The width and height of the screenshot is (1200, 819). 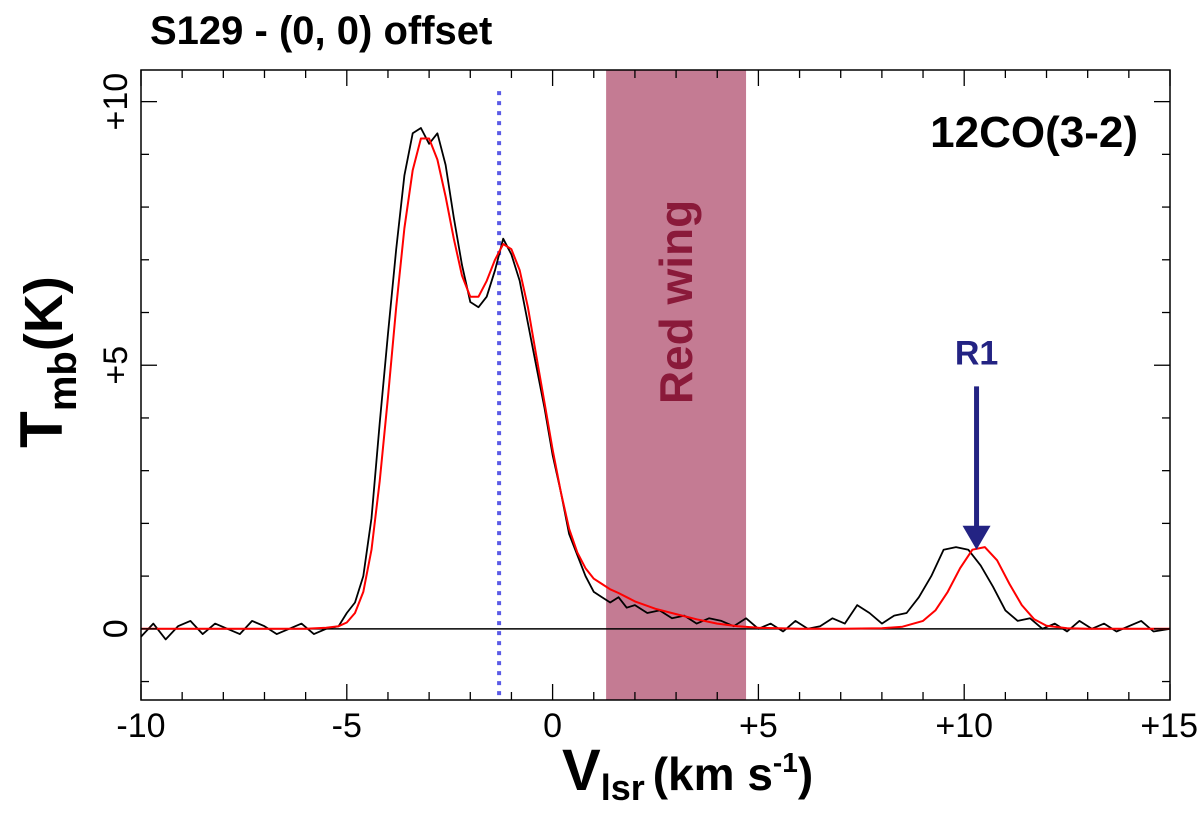 What do you see at coordinates (713, 774) in the screenshot?
I see `x-axis-unit-pre: (km s` at bounding box center [713, 774].